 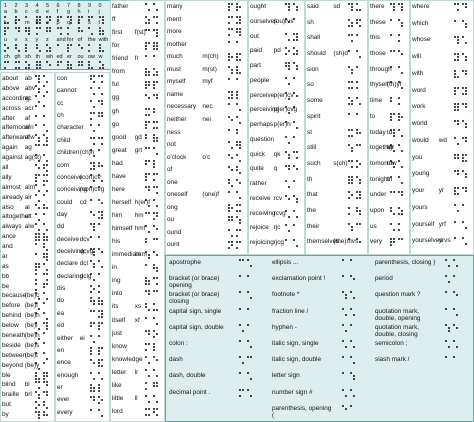 I want to click on punctuation-name: dash, double, so click(x=187, y=376).